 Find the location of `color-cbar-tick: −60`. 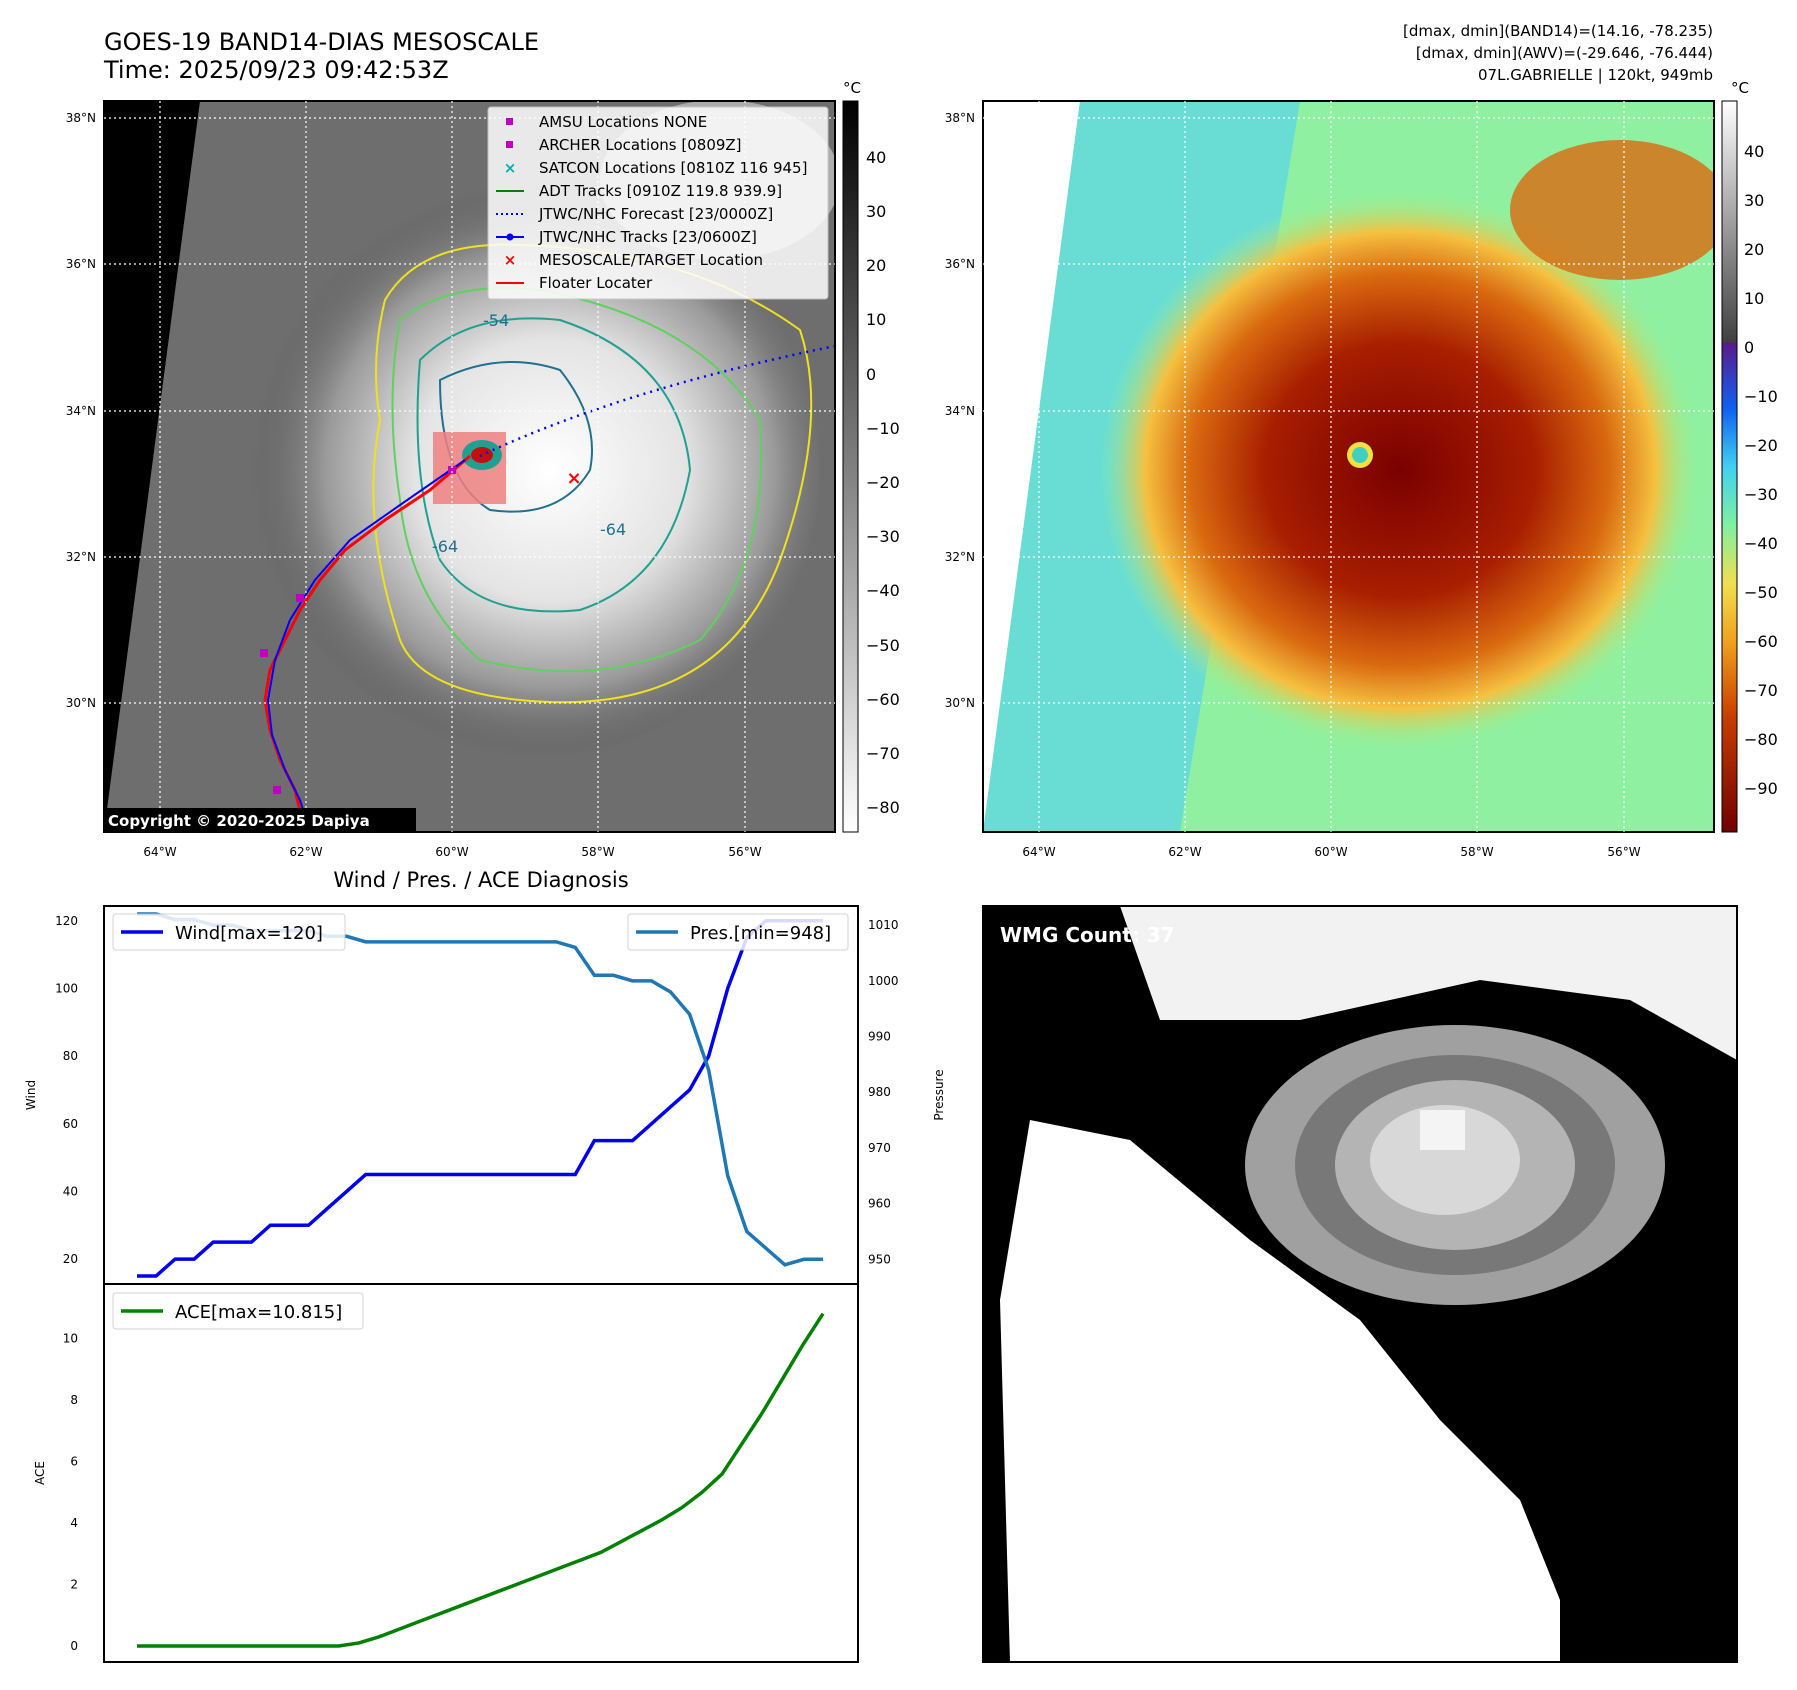

color-cbar-tick: −60 is located at coordinates (1761, 641).